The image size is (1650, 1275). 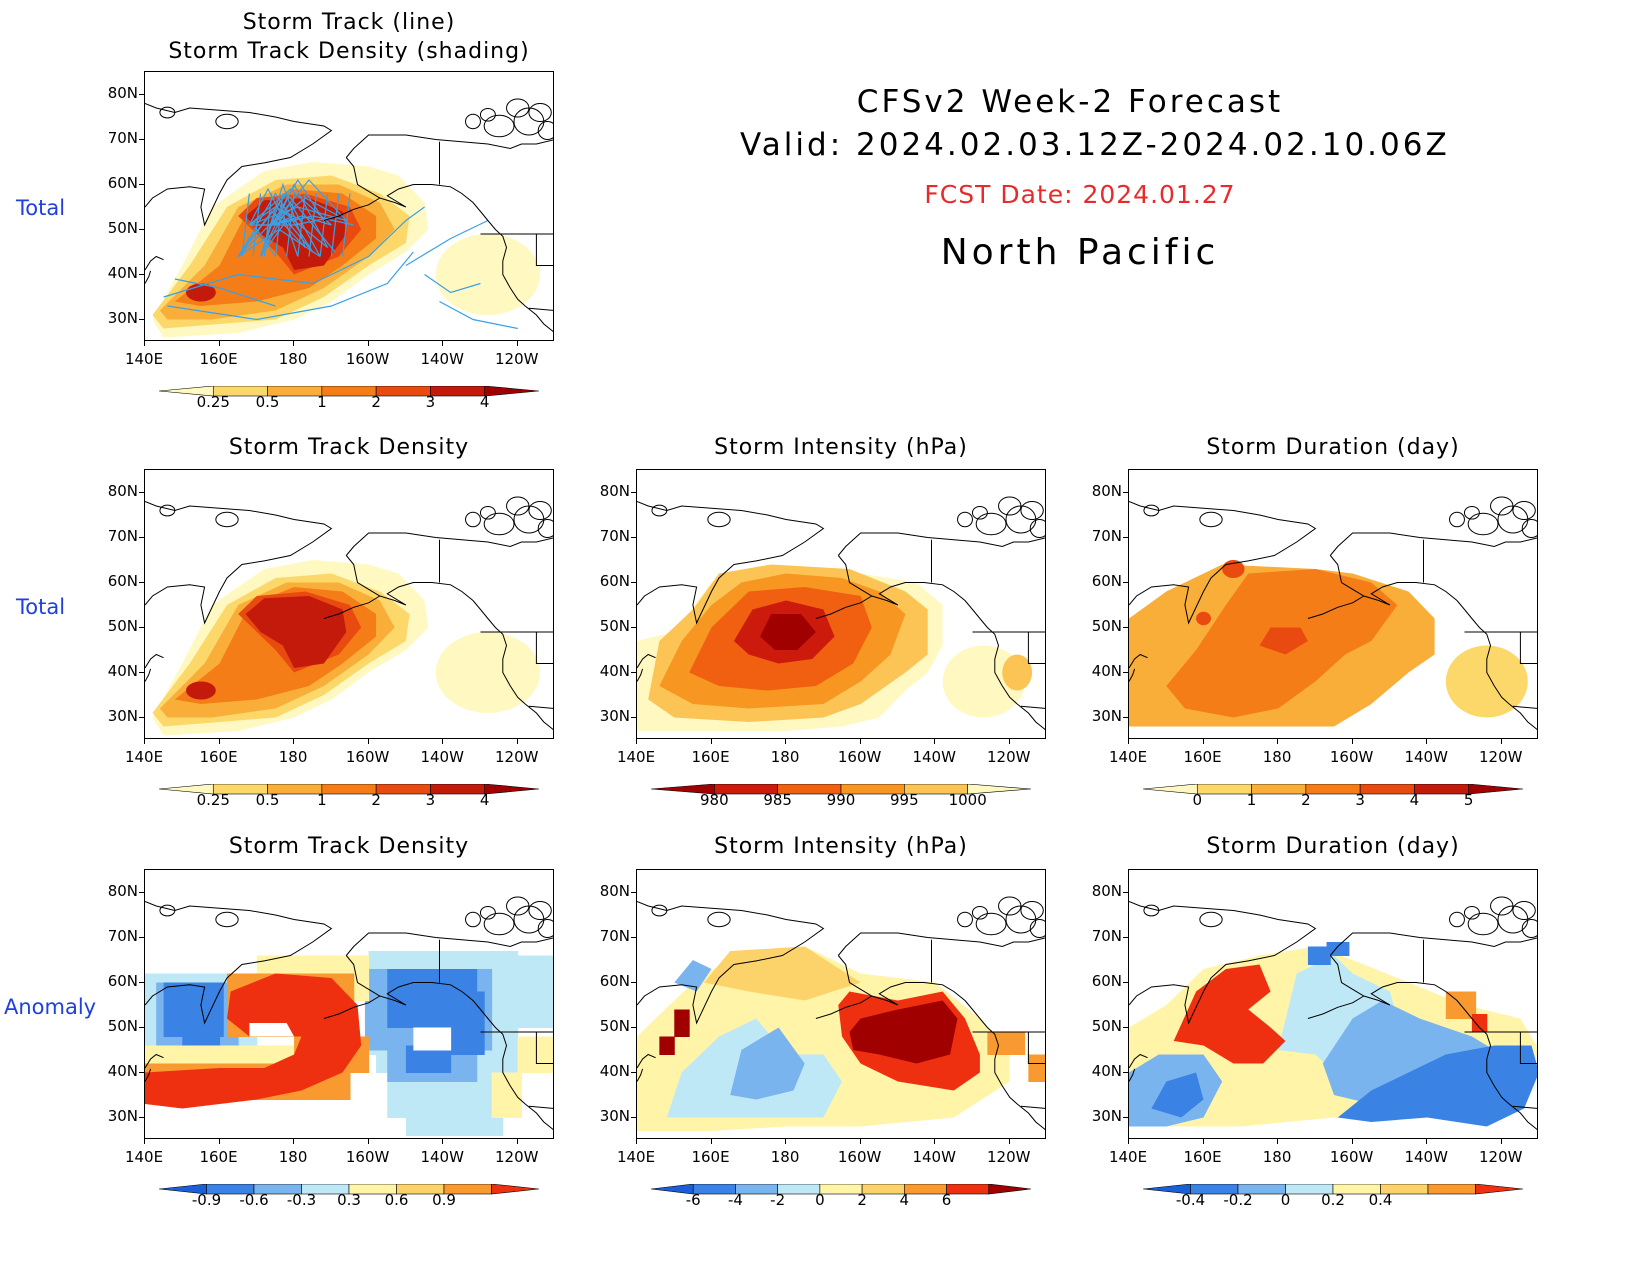 I want to click on colorbar-label: 0.5, so click(x=267, y=402).